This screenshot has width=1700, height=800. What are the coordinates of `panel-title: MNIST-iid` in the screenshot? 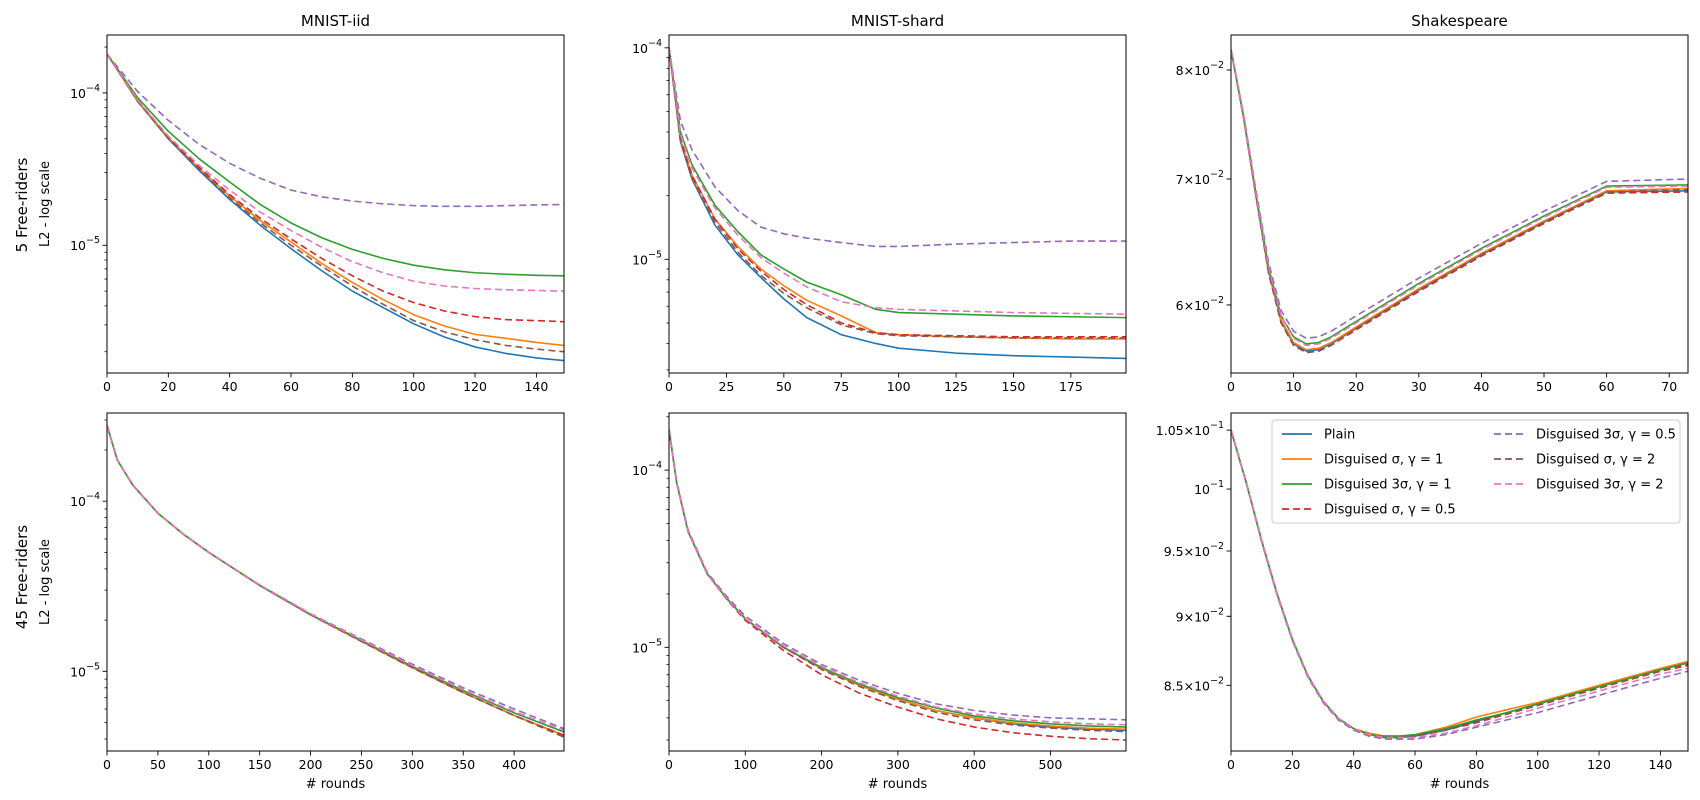 It's located at (335, 21).